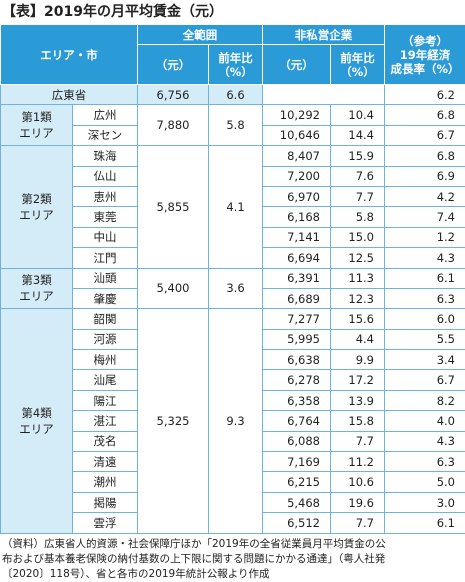 The image size is (465, 582). Describe the element at coordinates (358, 217) in the screenshot. I see `yoy: 5.8` at that location.